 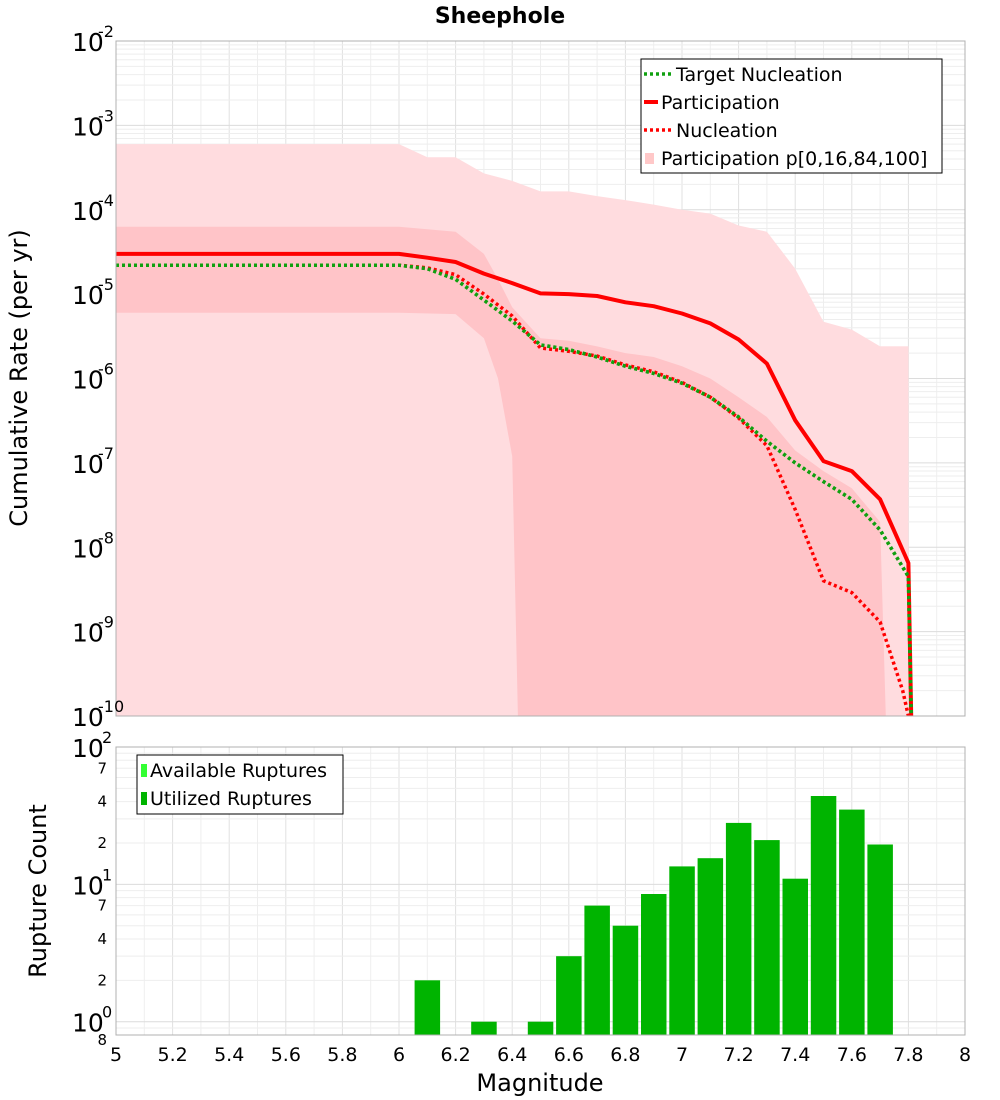 What do you see at coordinates (852, 1055) in the screenshot?
I see `x-tick-label: 7.6` at bounding box center [852, 1055].